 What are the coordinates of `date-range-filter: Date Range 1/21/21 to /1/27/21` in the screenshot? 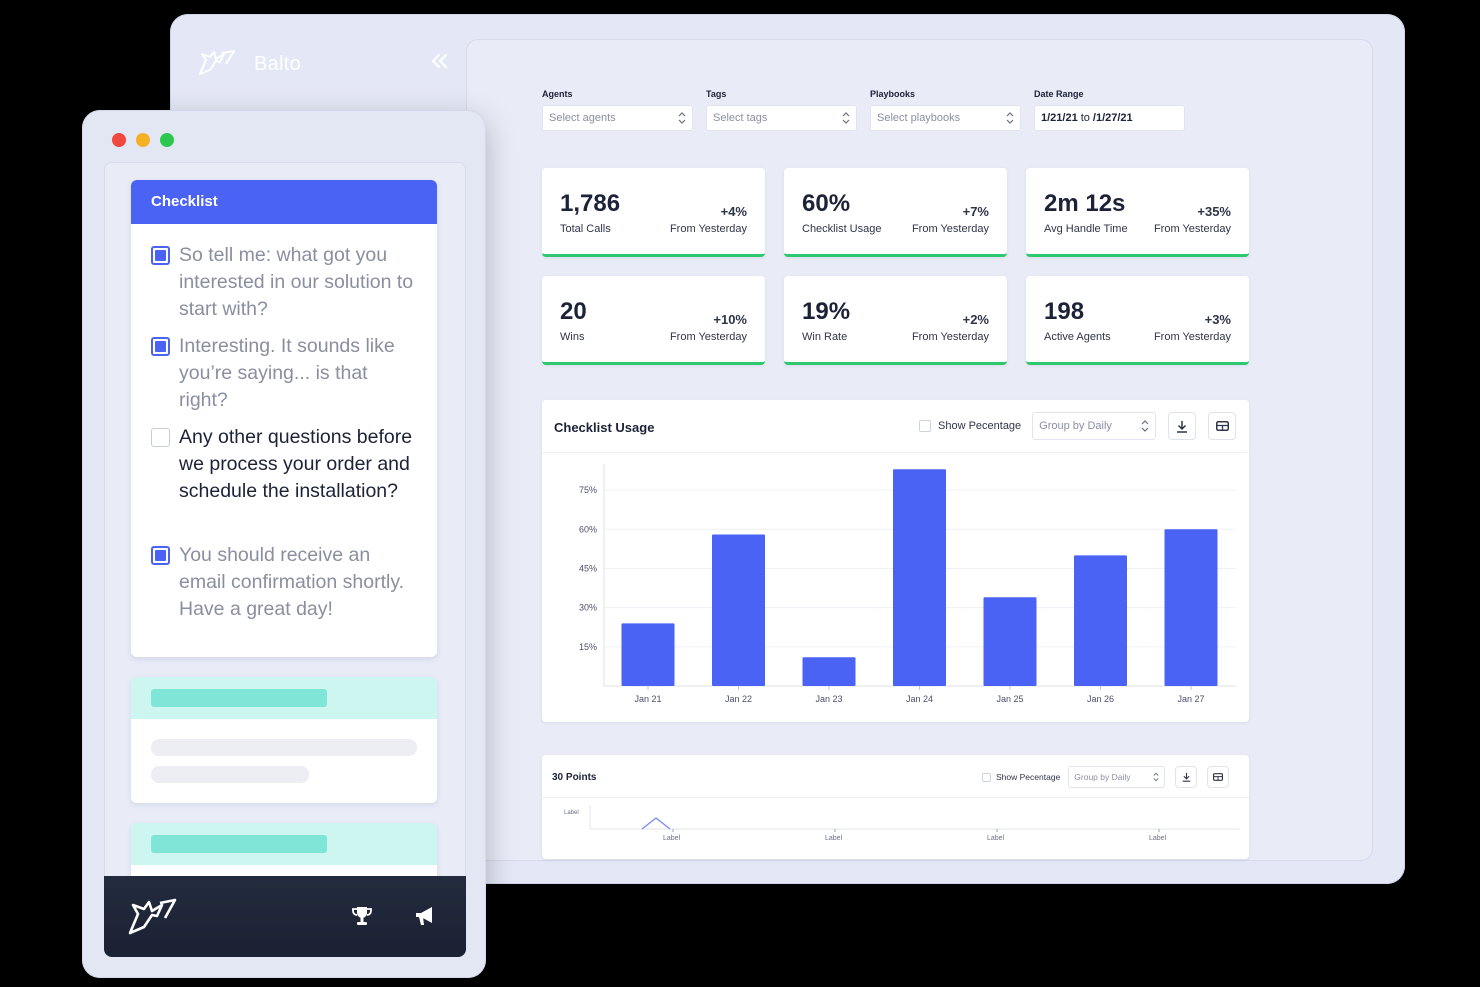 It's located at (1109, 110).